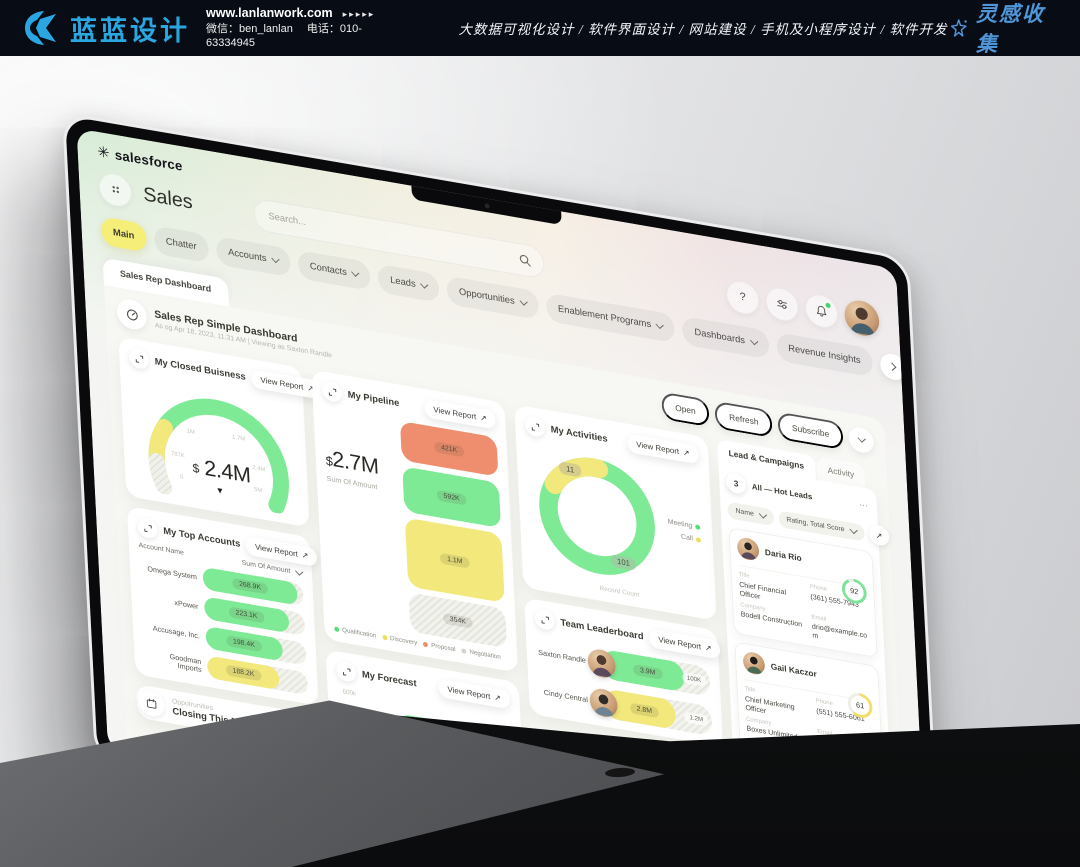  Describe the element at coordinates (399, 238) in the screenshot. I see `search-bar` at that location.